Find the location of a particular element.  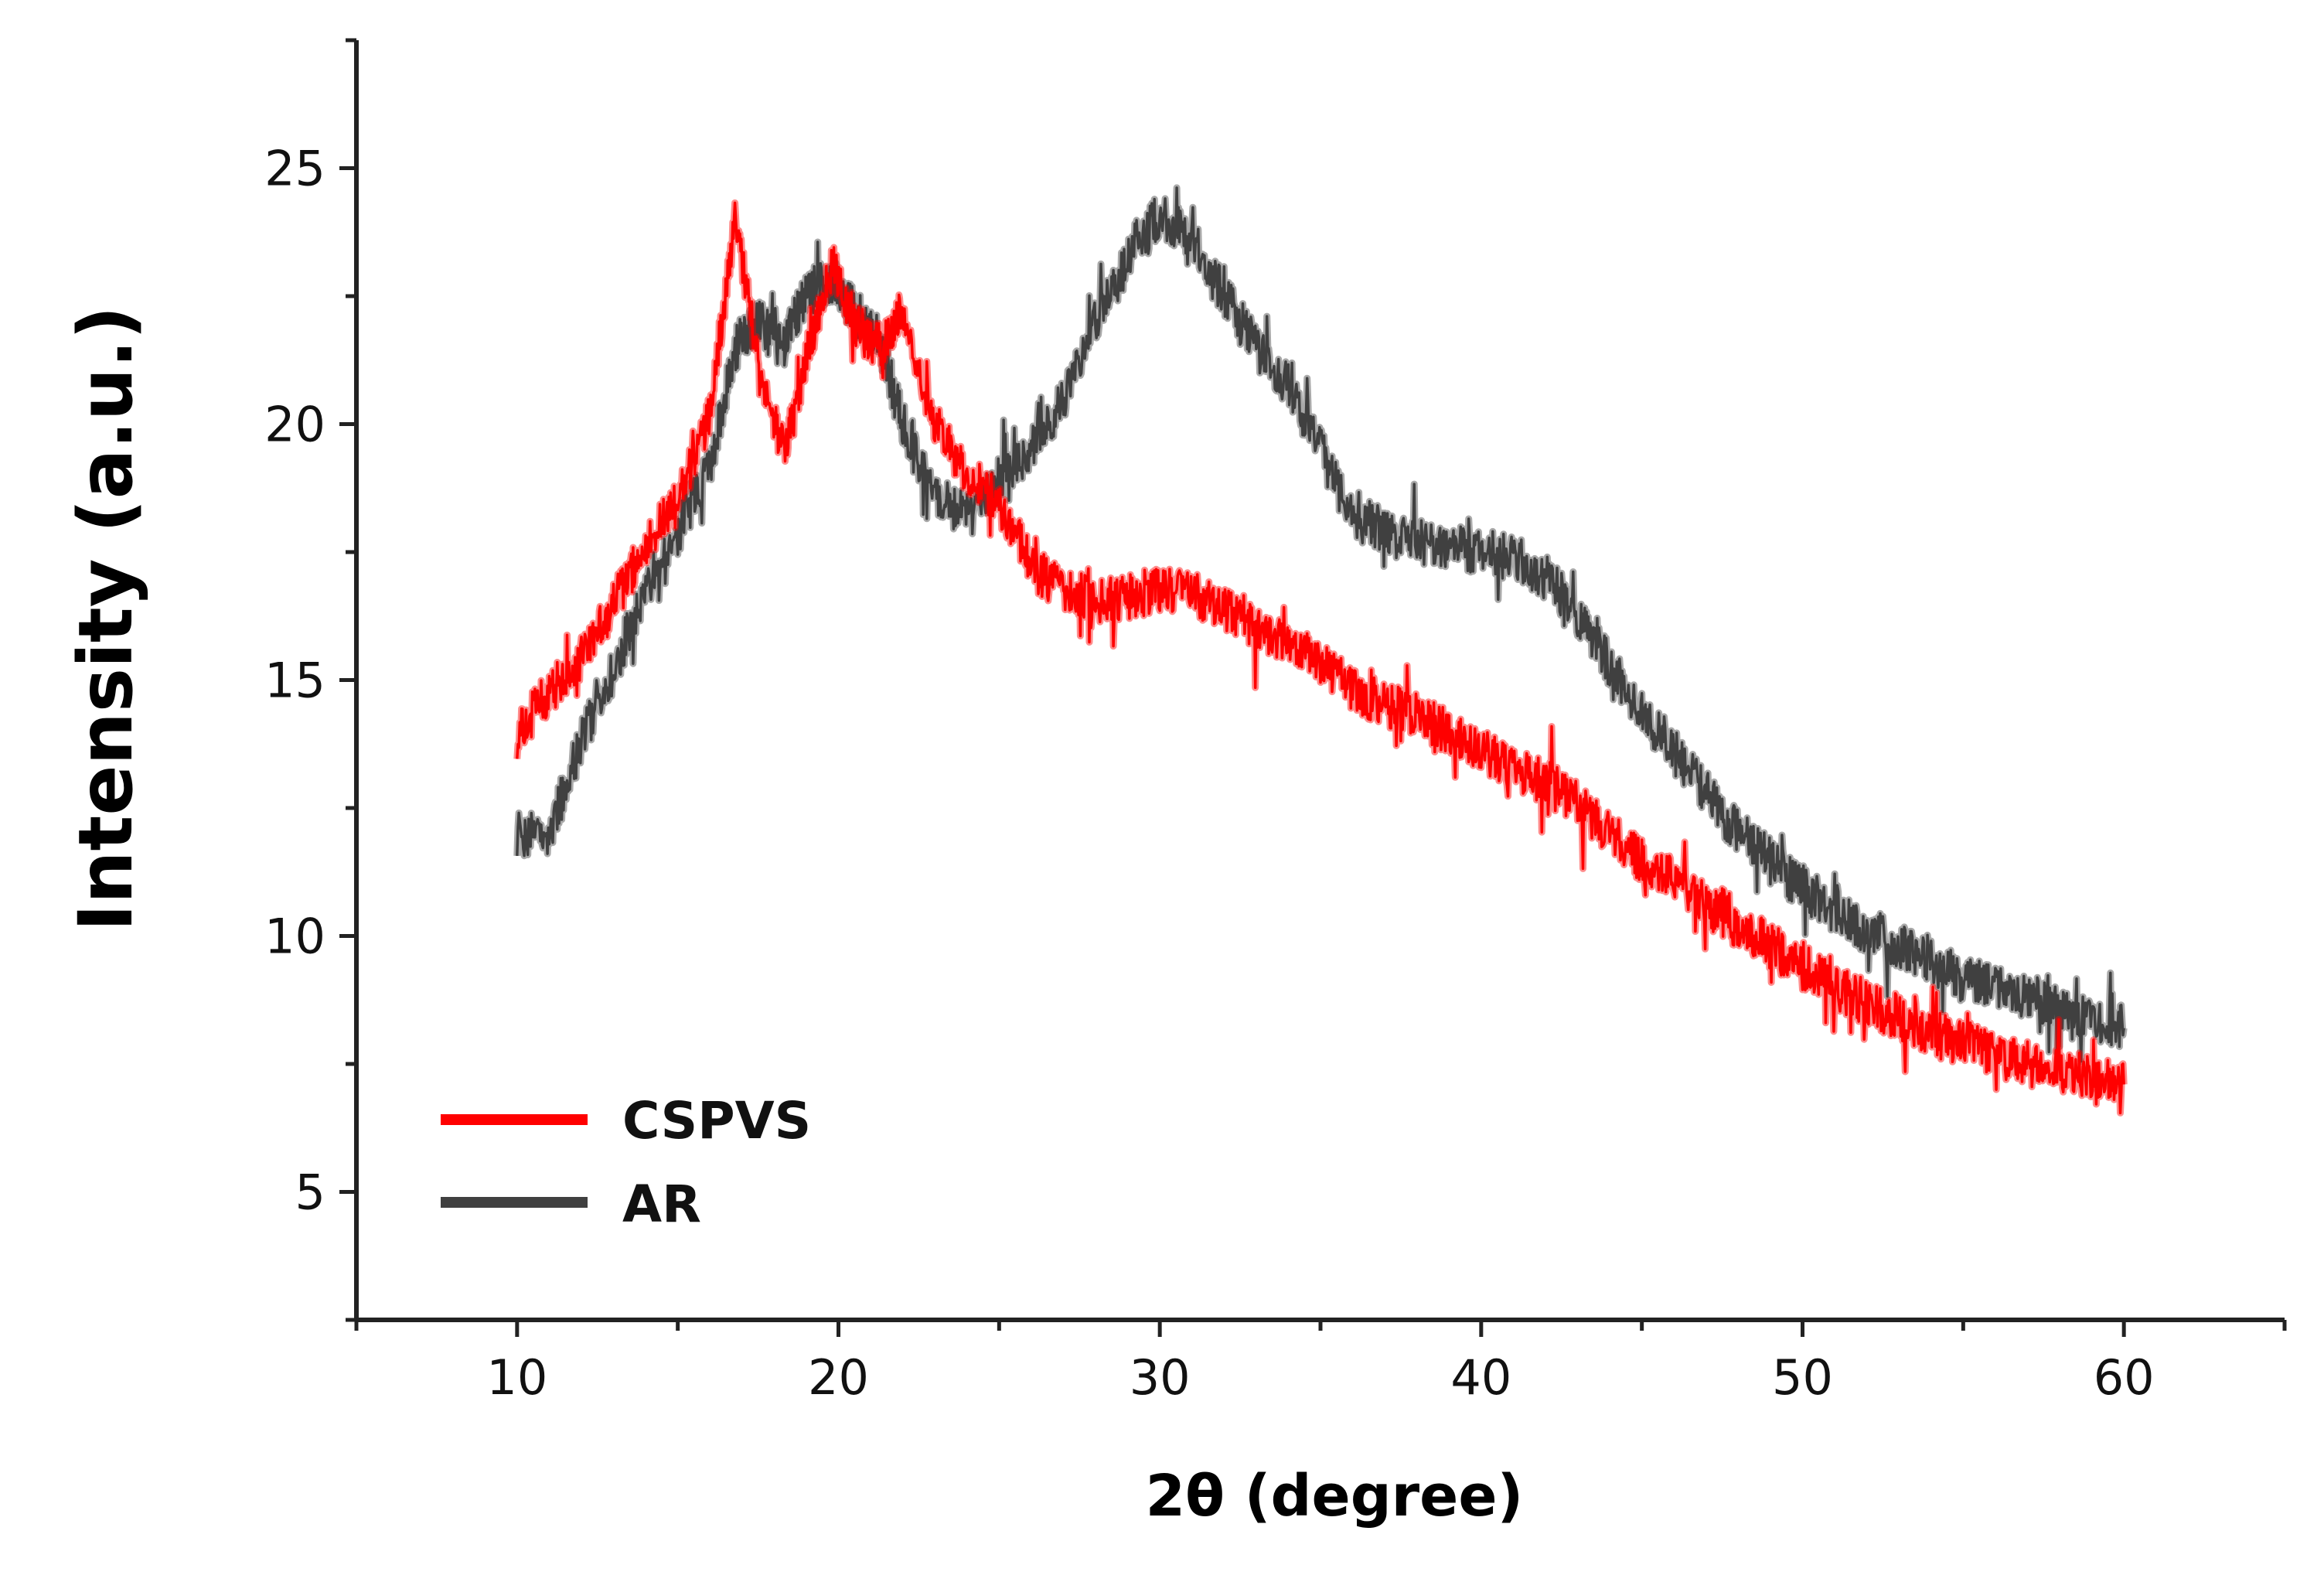

legend-label-ar: AR is located at coordinates (661, 1204).